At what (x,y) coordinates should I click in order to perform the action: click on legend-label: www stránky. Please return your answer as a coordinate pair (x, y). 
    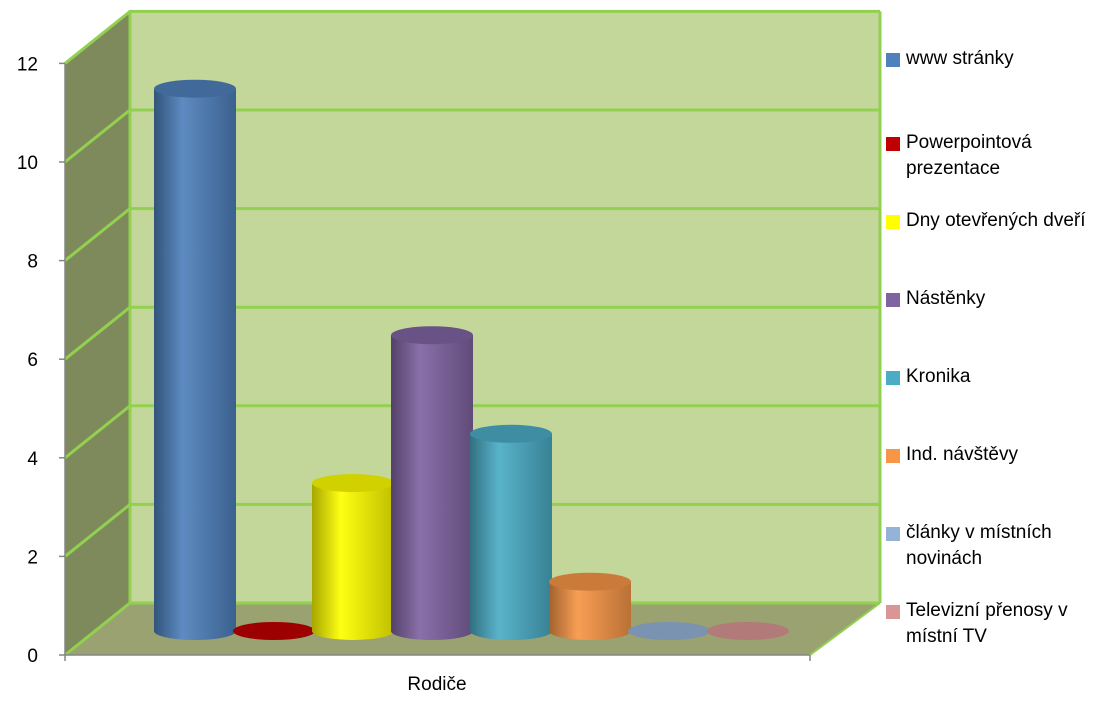
    Looking at the image, I should click on (960, 58).